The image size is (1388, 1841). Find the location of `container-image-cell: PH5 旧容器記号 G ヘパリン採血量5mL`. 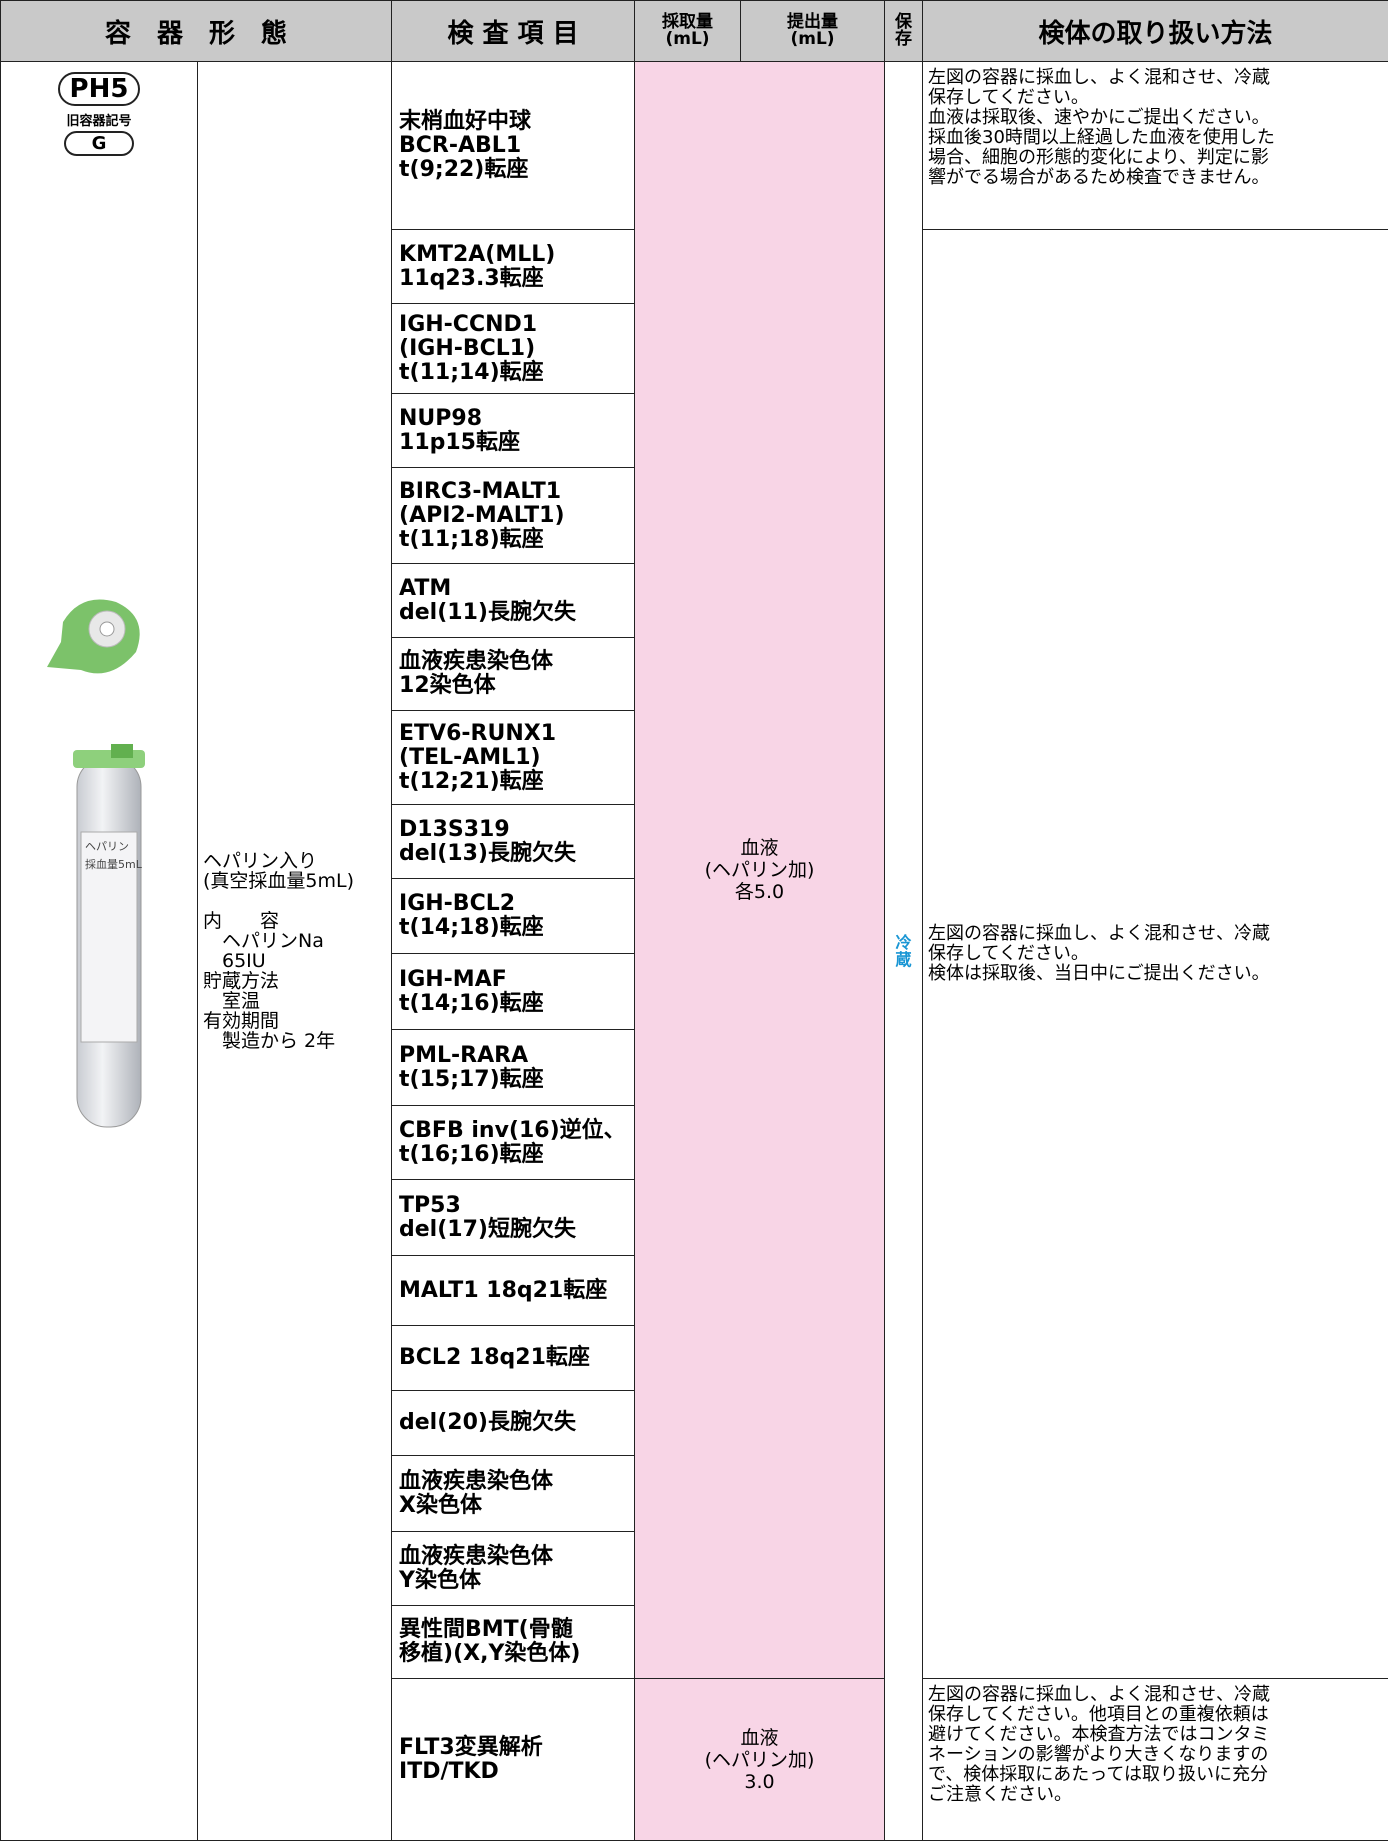

container-image-cell: PH5 旧容器記号 G ヘパリン採血量5mL is located at coordinates (99, 951).